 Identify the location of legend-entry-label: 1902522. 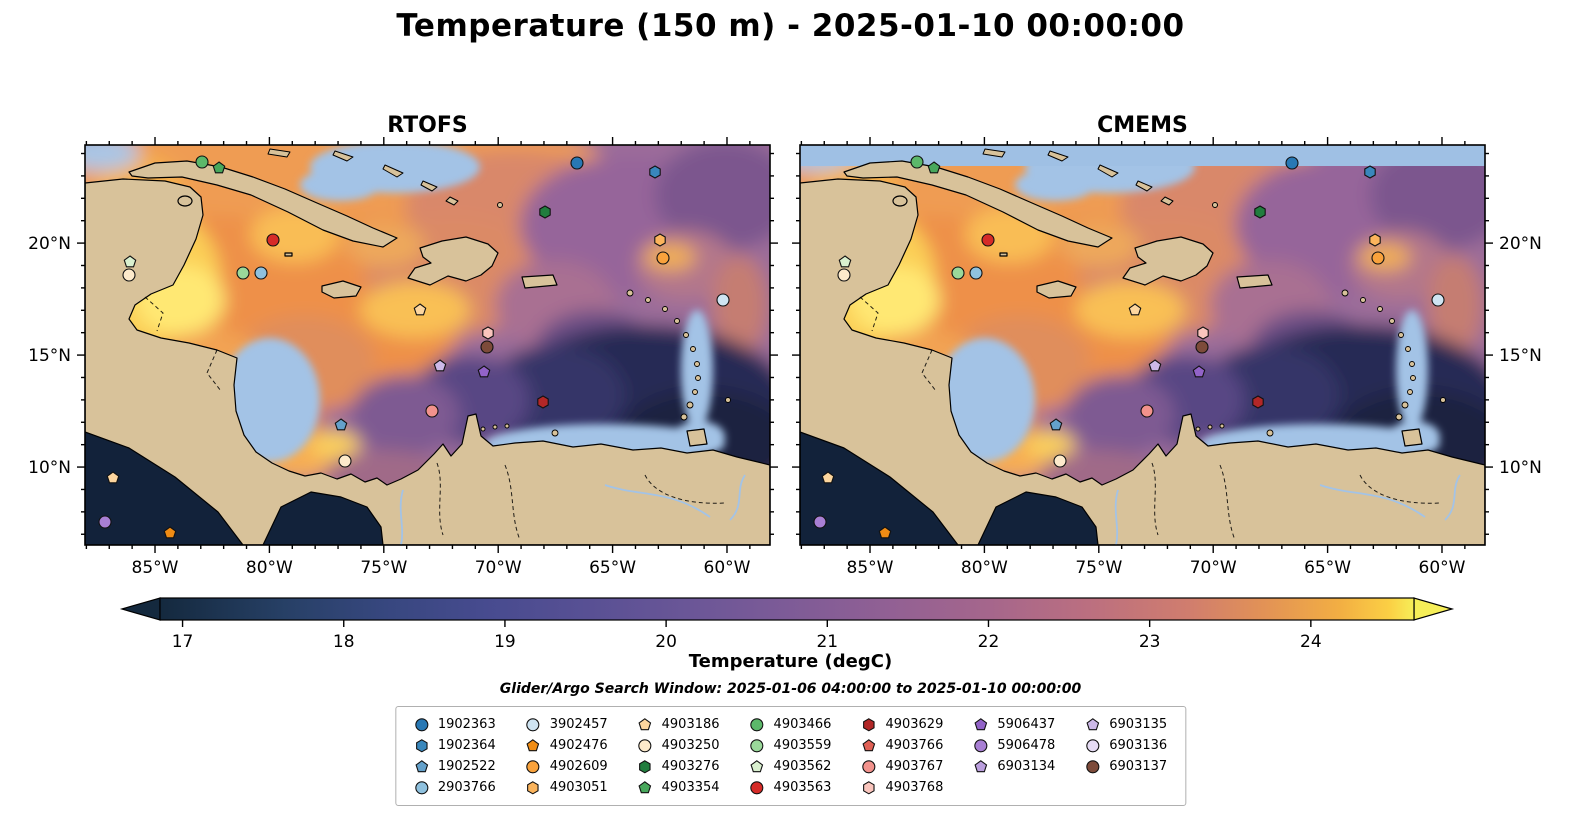
(466, 766).